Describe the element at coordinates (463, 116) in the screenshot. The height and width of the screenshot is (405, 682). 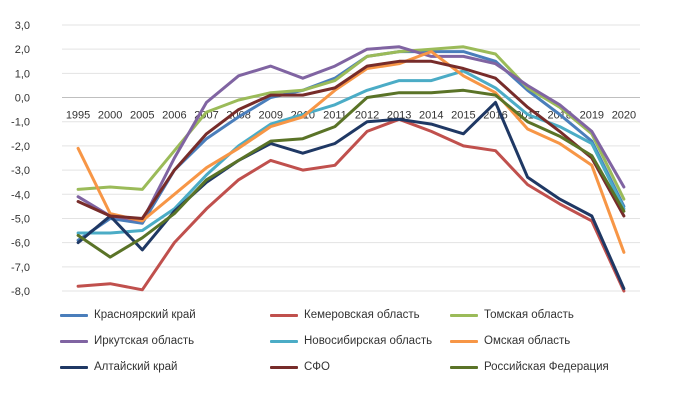
I see `x-tick-label: 2015` at that location.